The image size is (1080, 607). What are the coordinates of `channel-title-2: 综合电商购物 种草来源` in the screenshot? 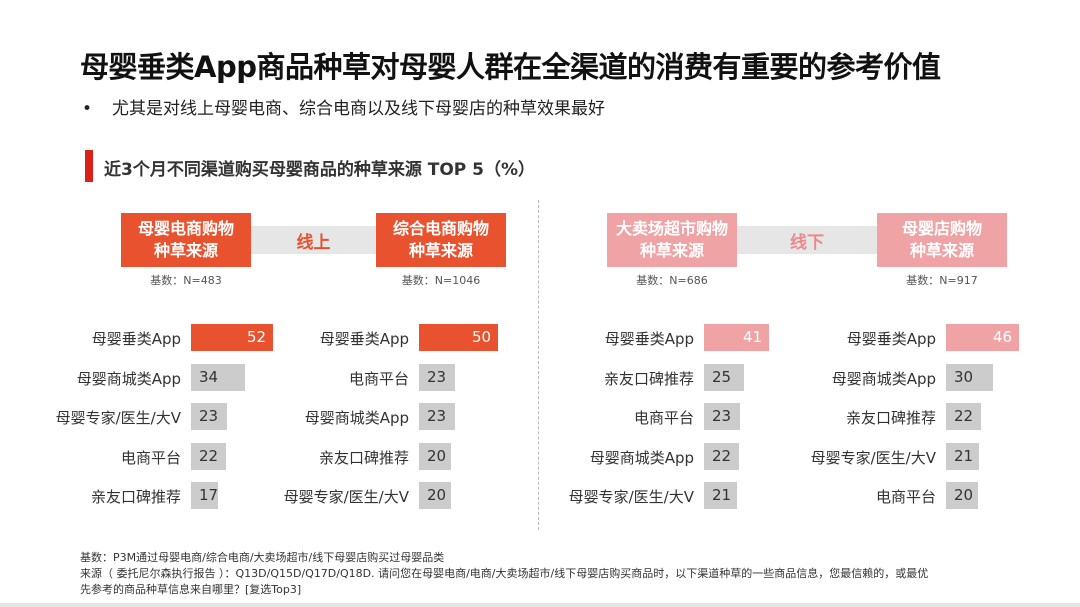 It's located at (441, 240).